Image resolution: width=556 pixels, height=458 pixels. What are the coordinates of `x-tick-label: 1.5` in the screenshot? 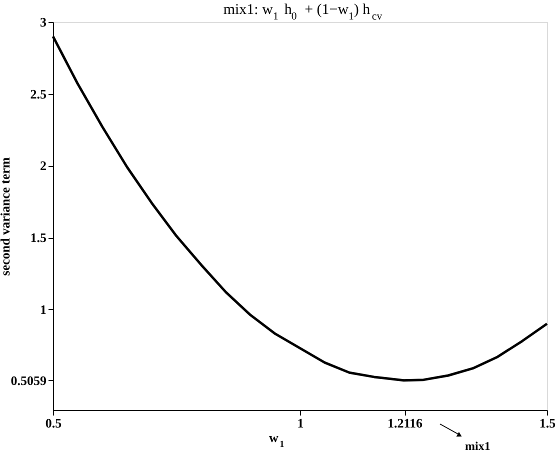 It's located at (547, 423).